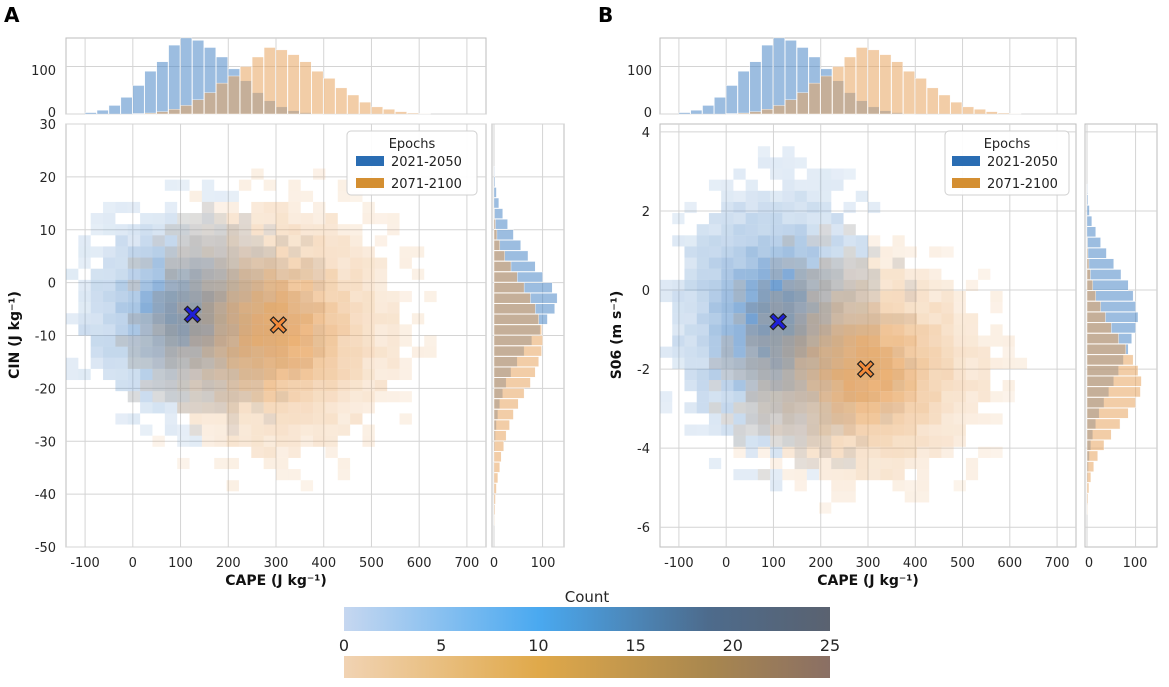 This screenshot has width=1169, height=687. Describe the element at coordinates (85, 563) in the screenshot. I see `panel-a-xtick: -100` at that location.